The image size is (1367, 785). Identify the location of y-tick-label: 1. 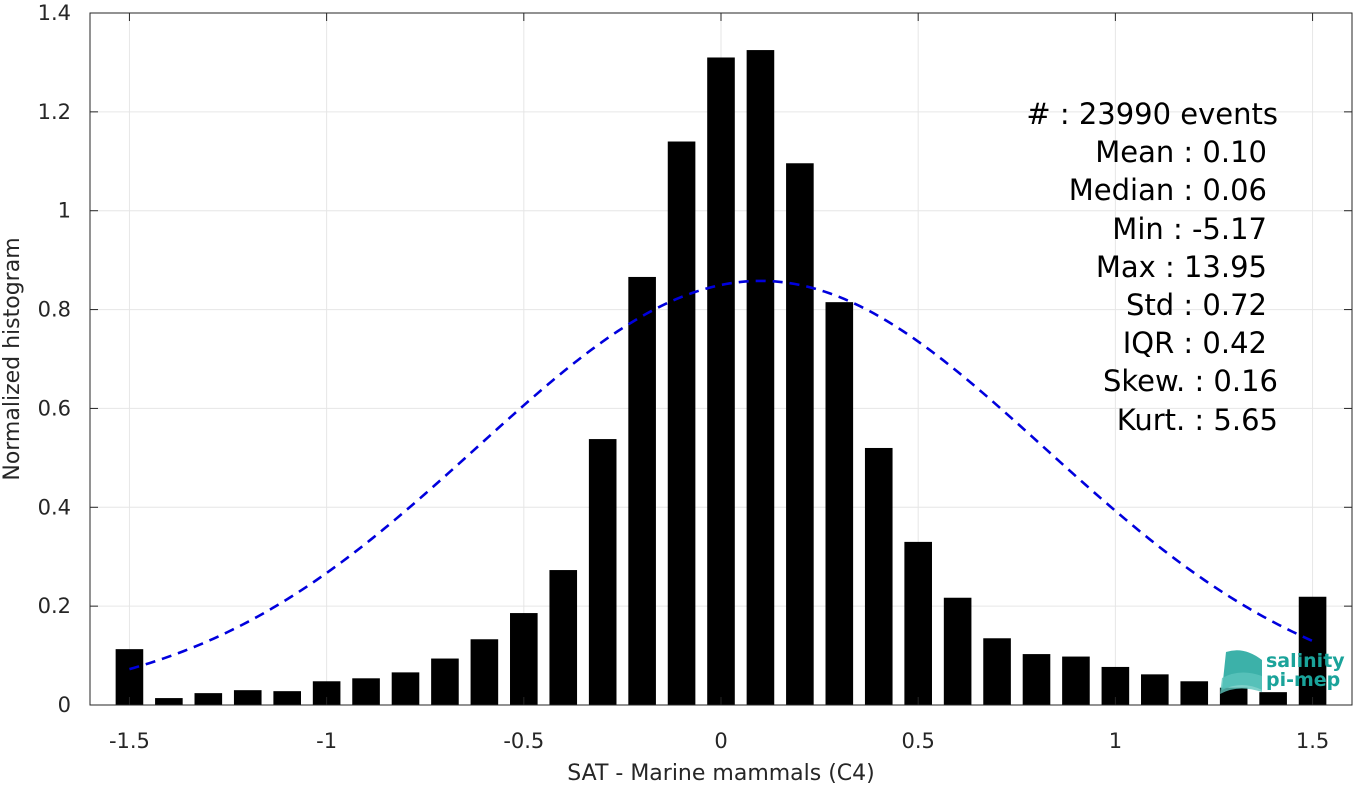
(64, 211).